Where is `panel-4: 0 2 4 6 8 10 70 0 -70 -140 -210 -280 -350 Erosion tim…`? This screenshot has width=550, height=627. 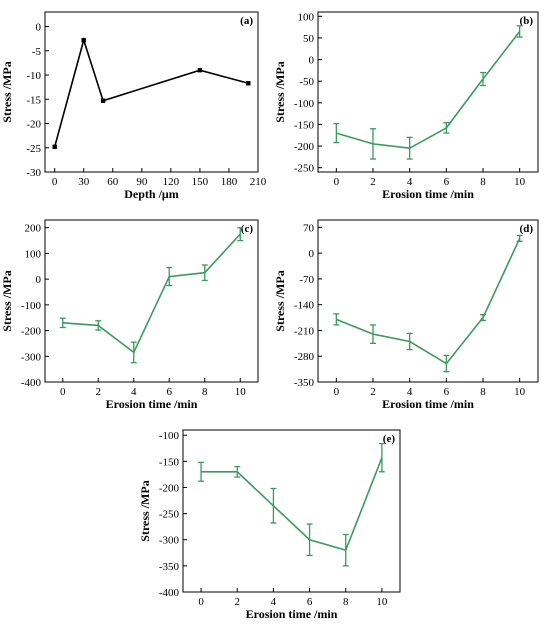 panel-4: 0 2 4 6 8 10 70 0 -70 -140 -210 -280 -350 Erosion tim… is located at coordinates (406, 315).